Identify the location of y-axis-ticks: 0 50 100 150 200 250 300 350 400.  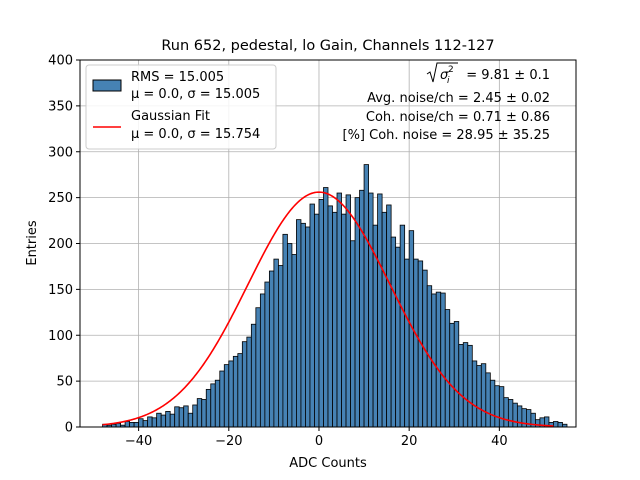
(64, 245).